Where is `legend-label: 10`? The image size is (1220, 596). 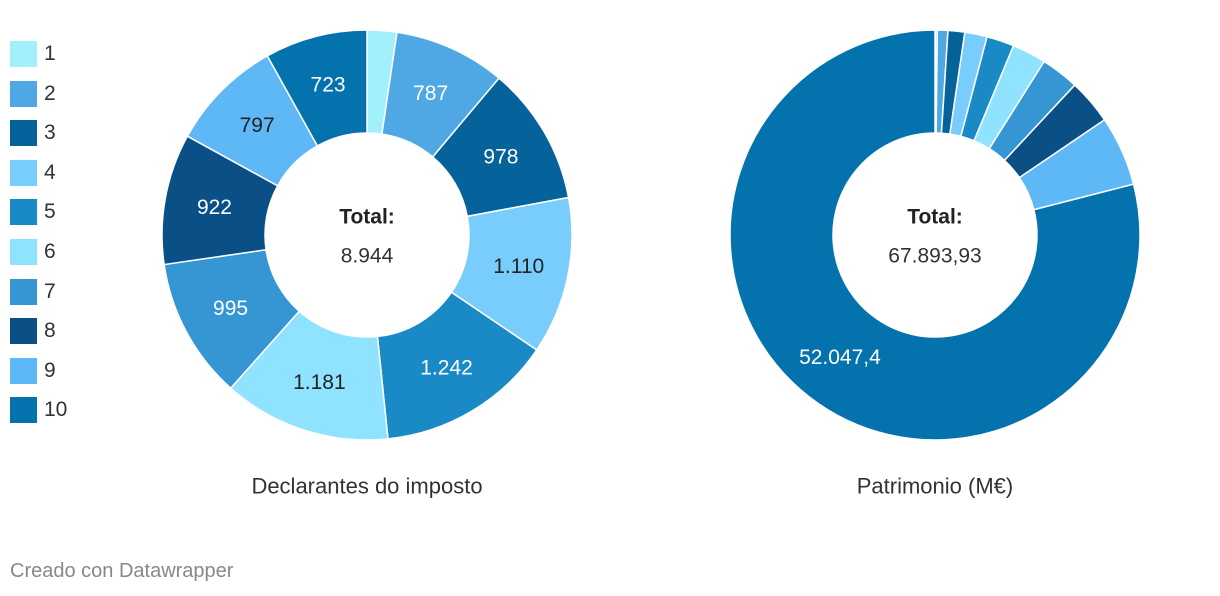
legend-label: 10 is located at coordinates (56, 410).